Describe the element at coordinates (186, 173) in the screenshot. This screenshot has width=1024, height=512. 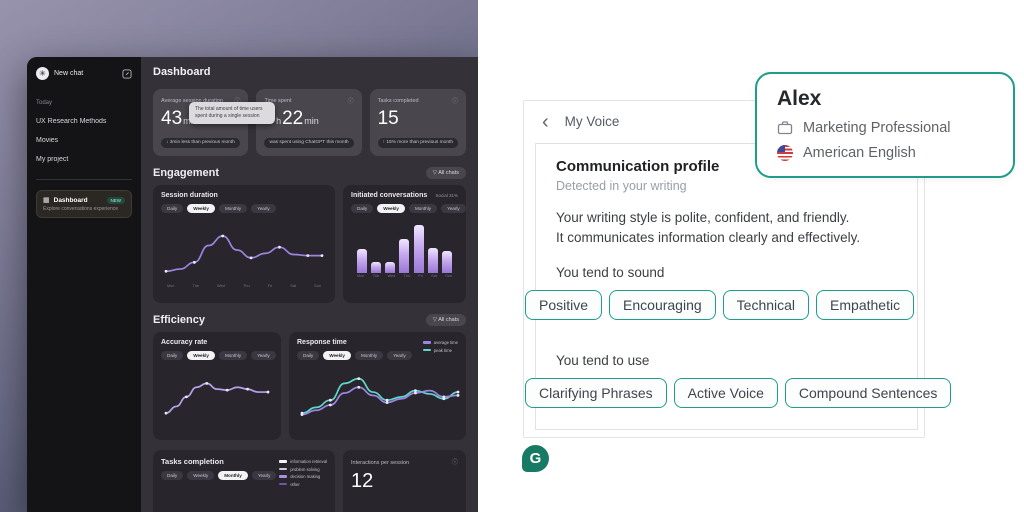
I see `engagement-section-title: Engagement` at that location.